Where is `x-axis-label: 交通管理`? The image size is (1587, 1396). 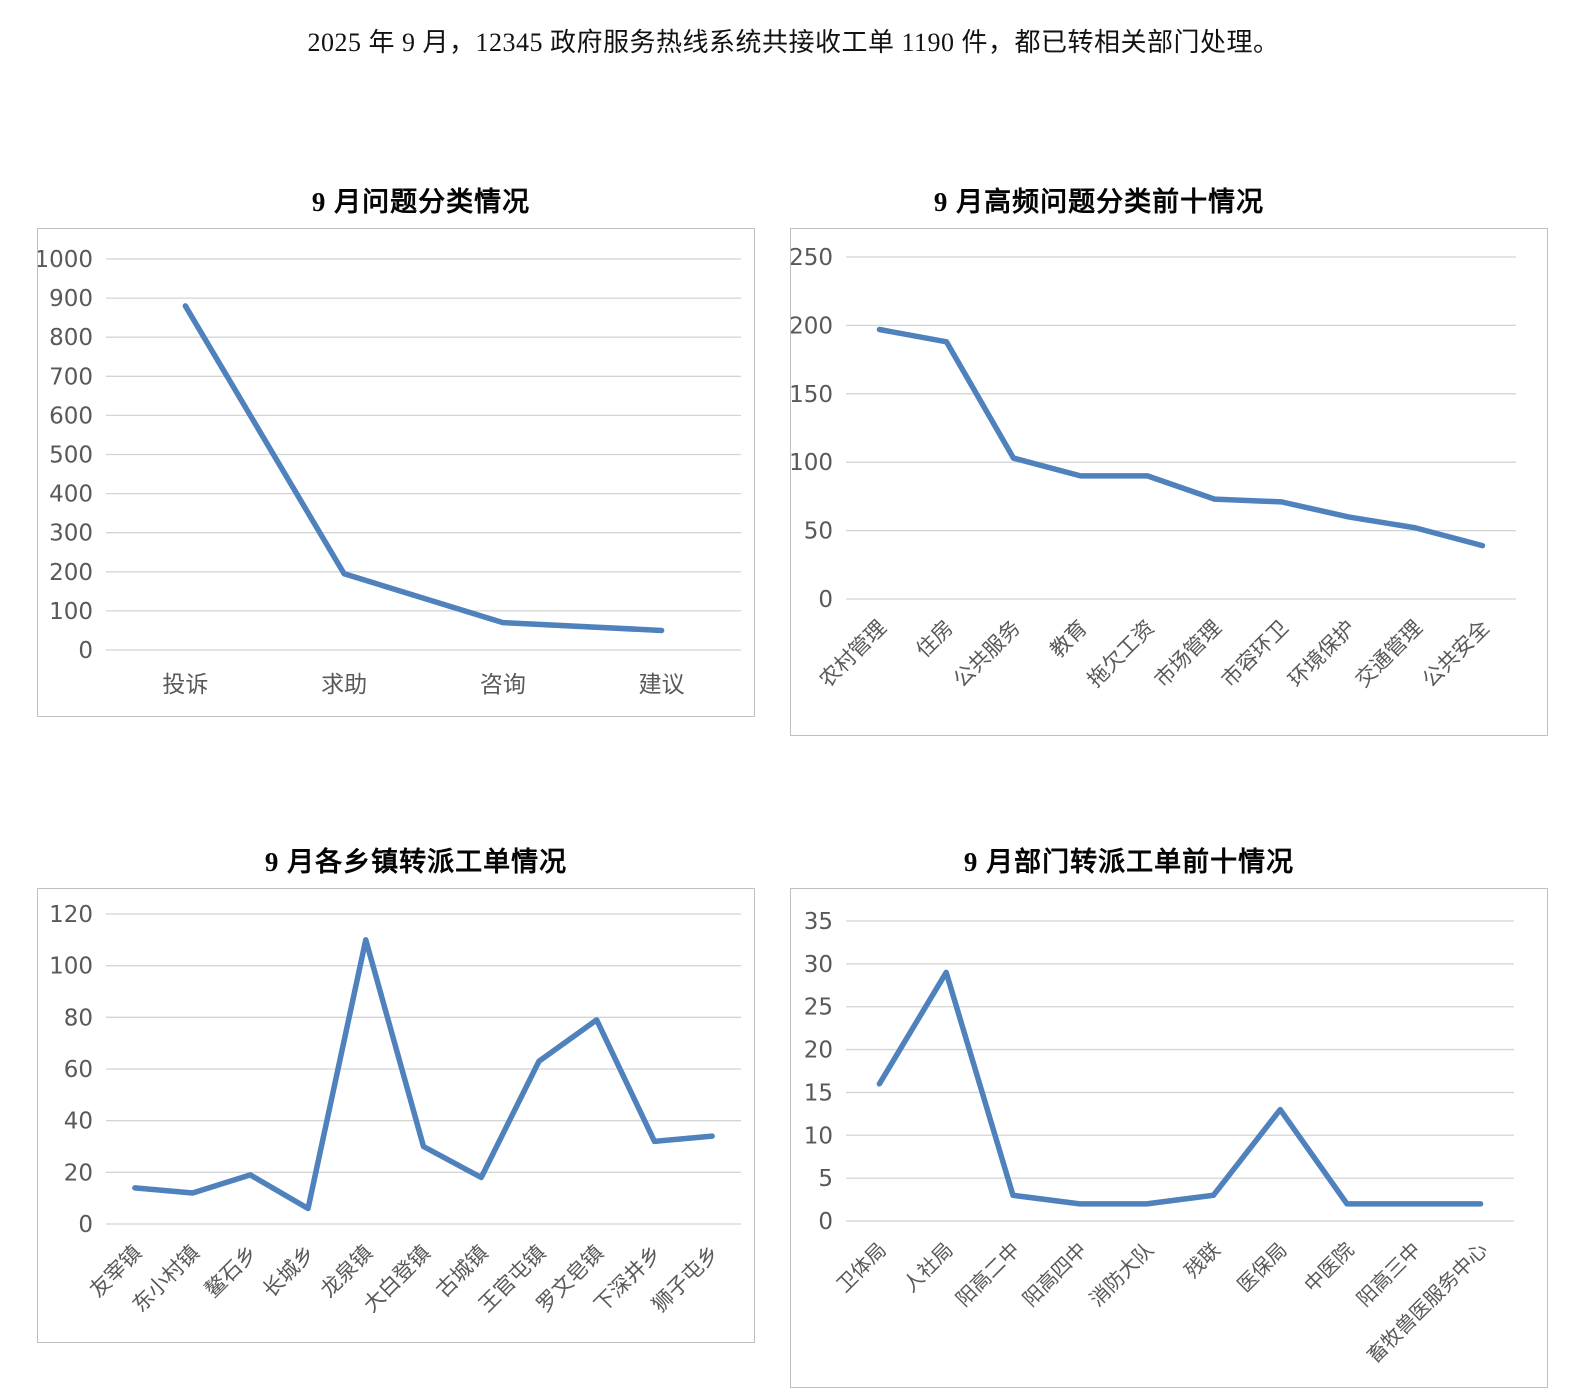 x-axis-label: 交通管理 is located at coordinates (1389, 654).